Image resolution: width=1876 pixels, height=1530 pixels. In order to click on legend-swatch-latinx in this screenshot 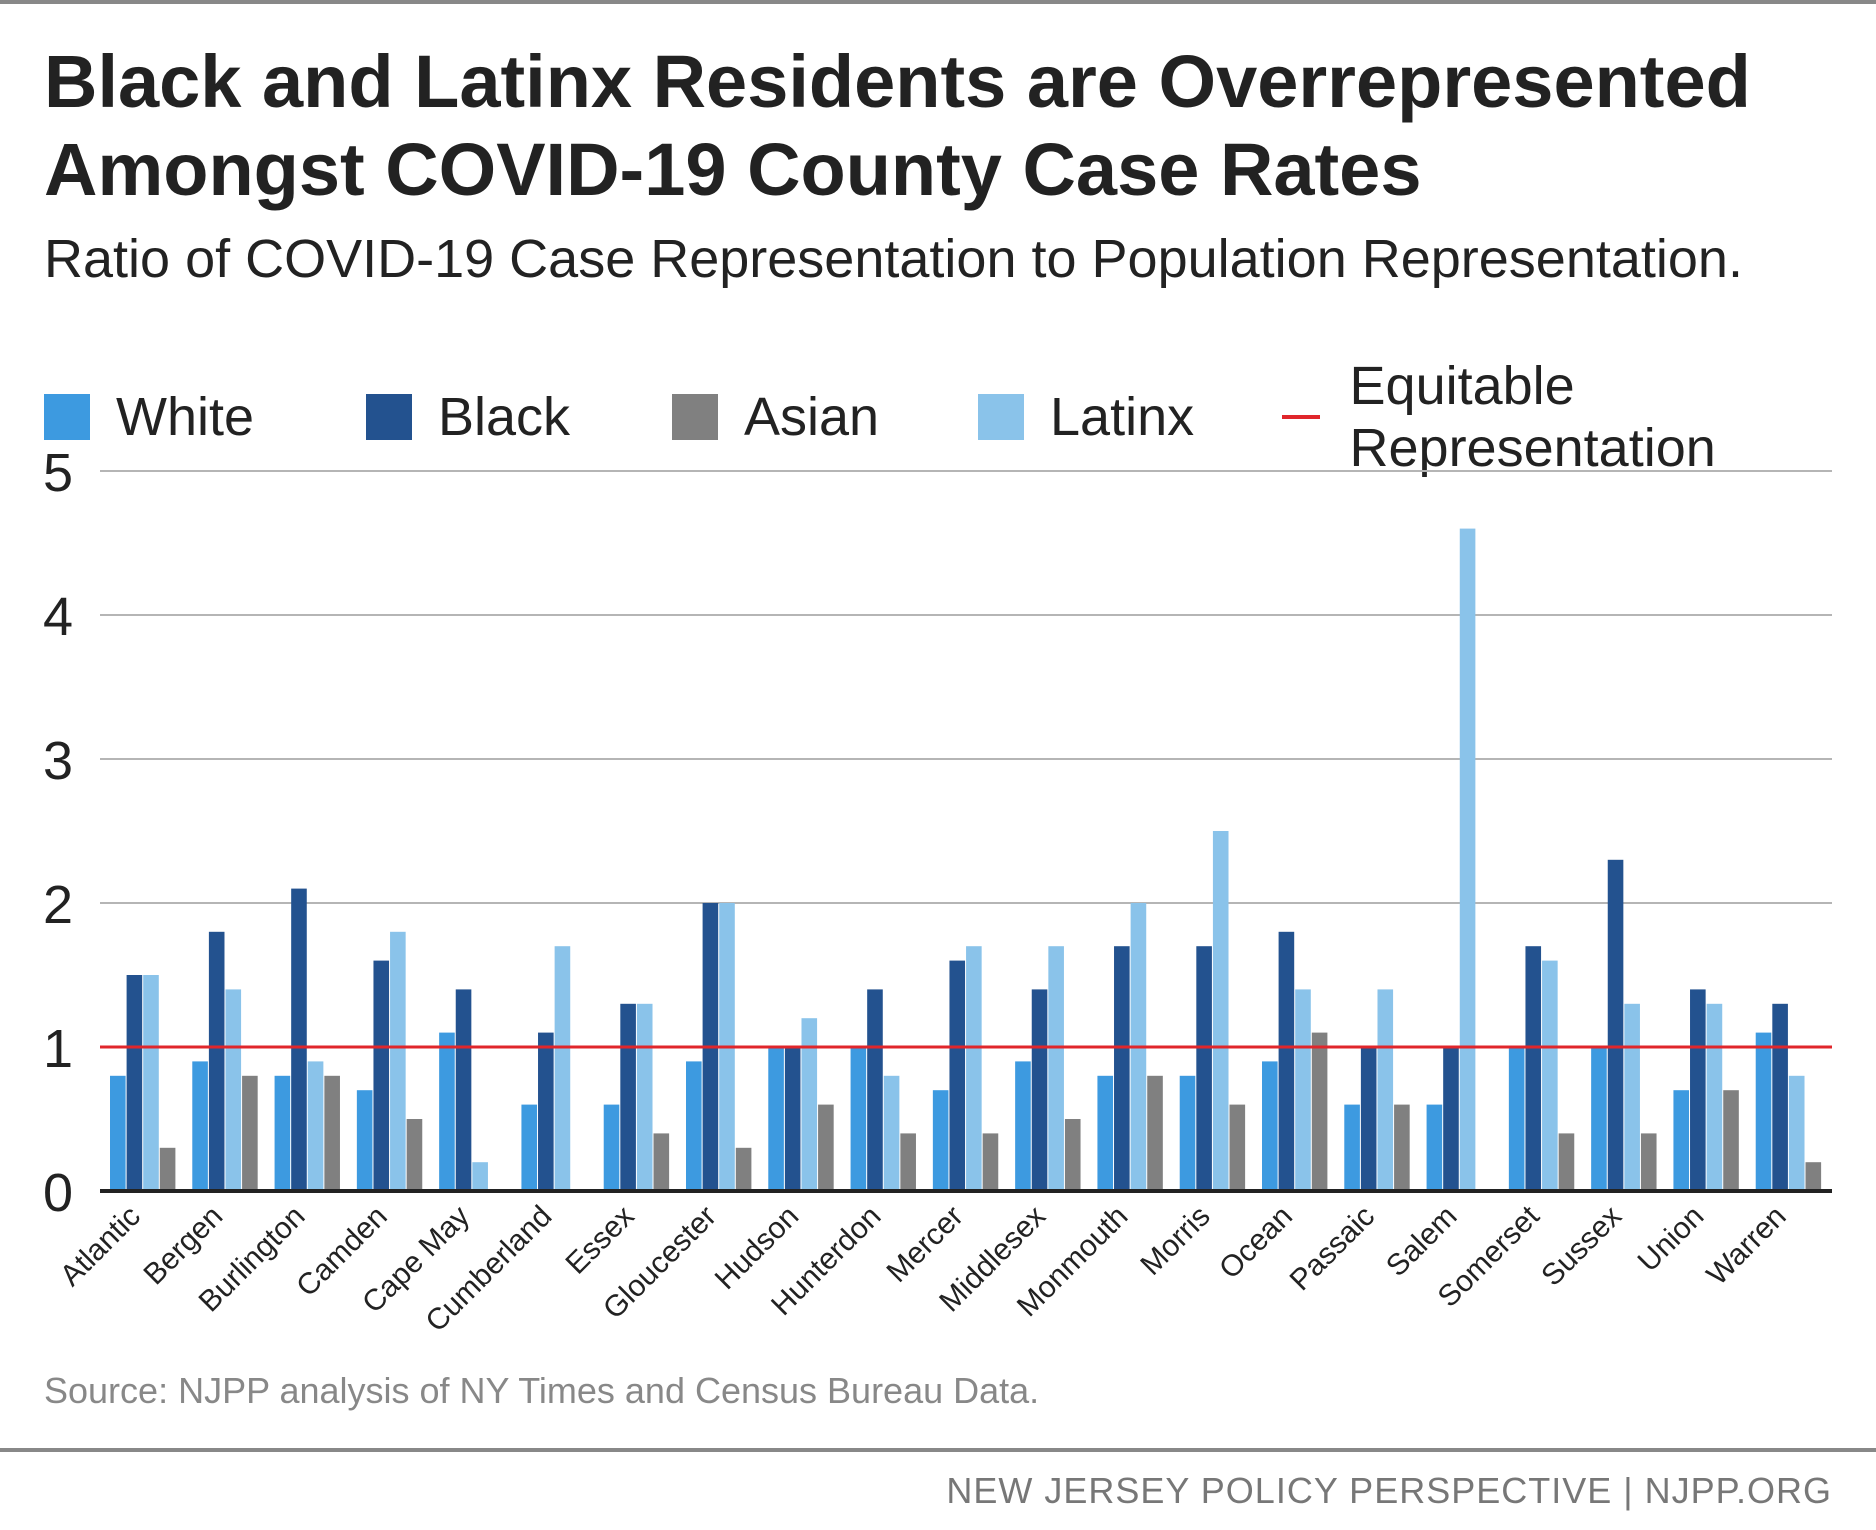, I will do `click(1001, 417)`.